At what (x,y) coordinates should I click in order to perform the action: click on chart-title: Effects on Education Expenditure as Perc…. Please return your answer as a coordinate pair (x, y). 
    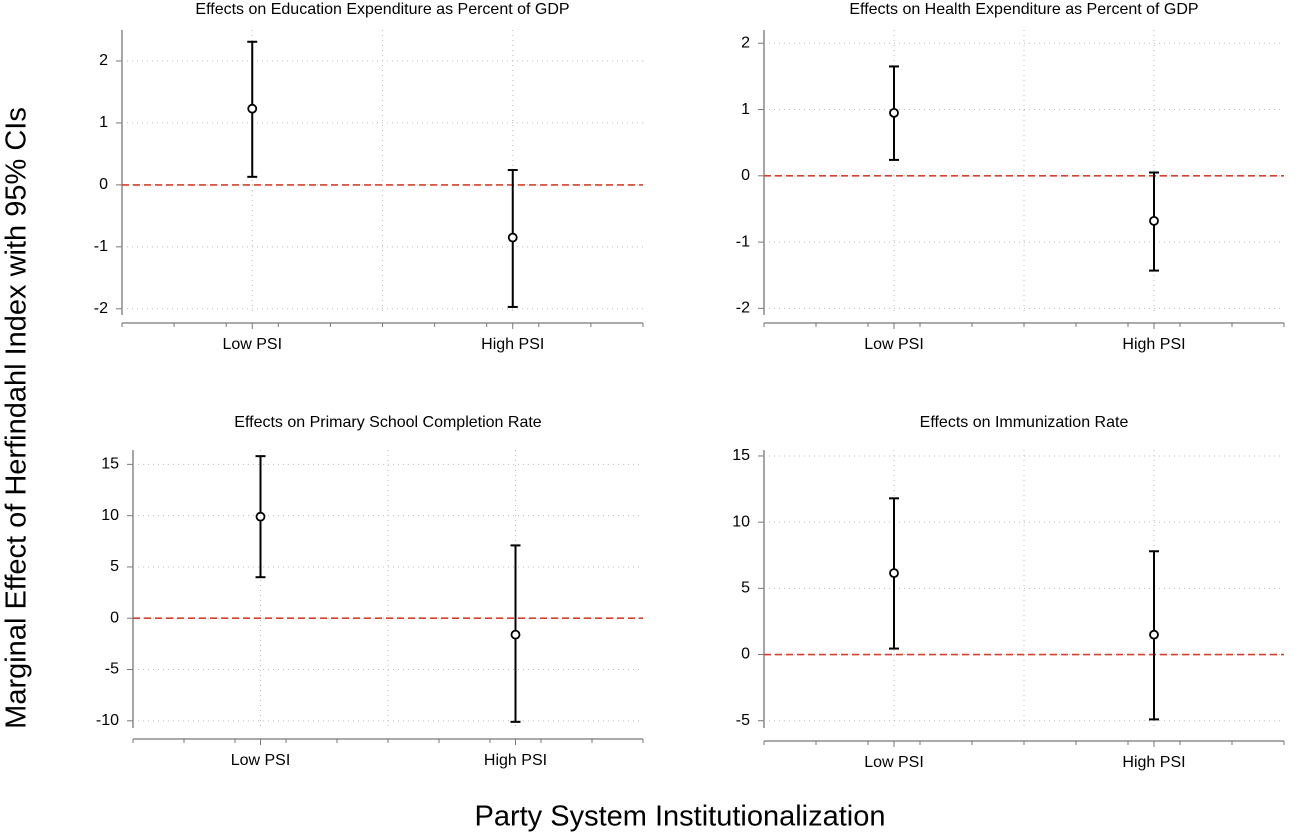
    Looking at the image, I should click on (382, 9).